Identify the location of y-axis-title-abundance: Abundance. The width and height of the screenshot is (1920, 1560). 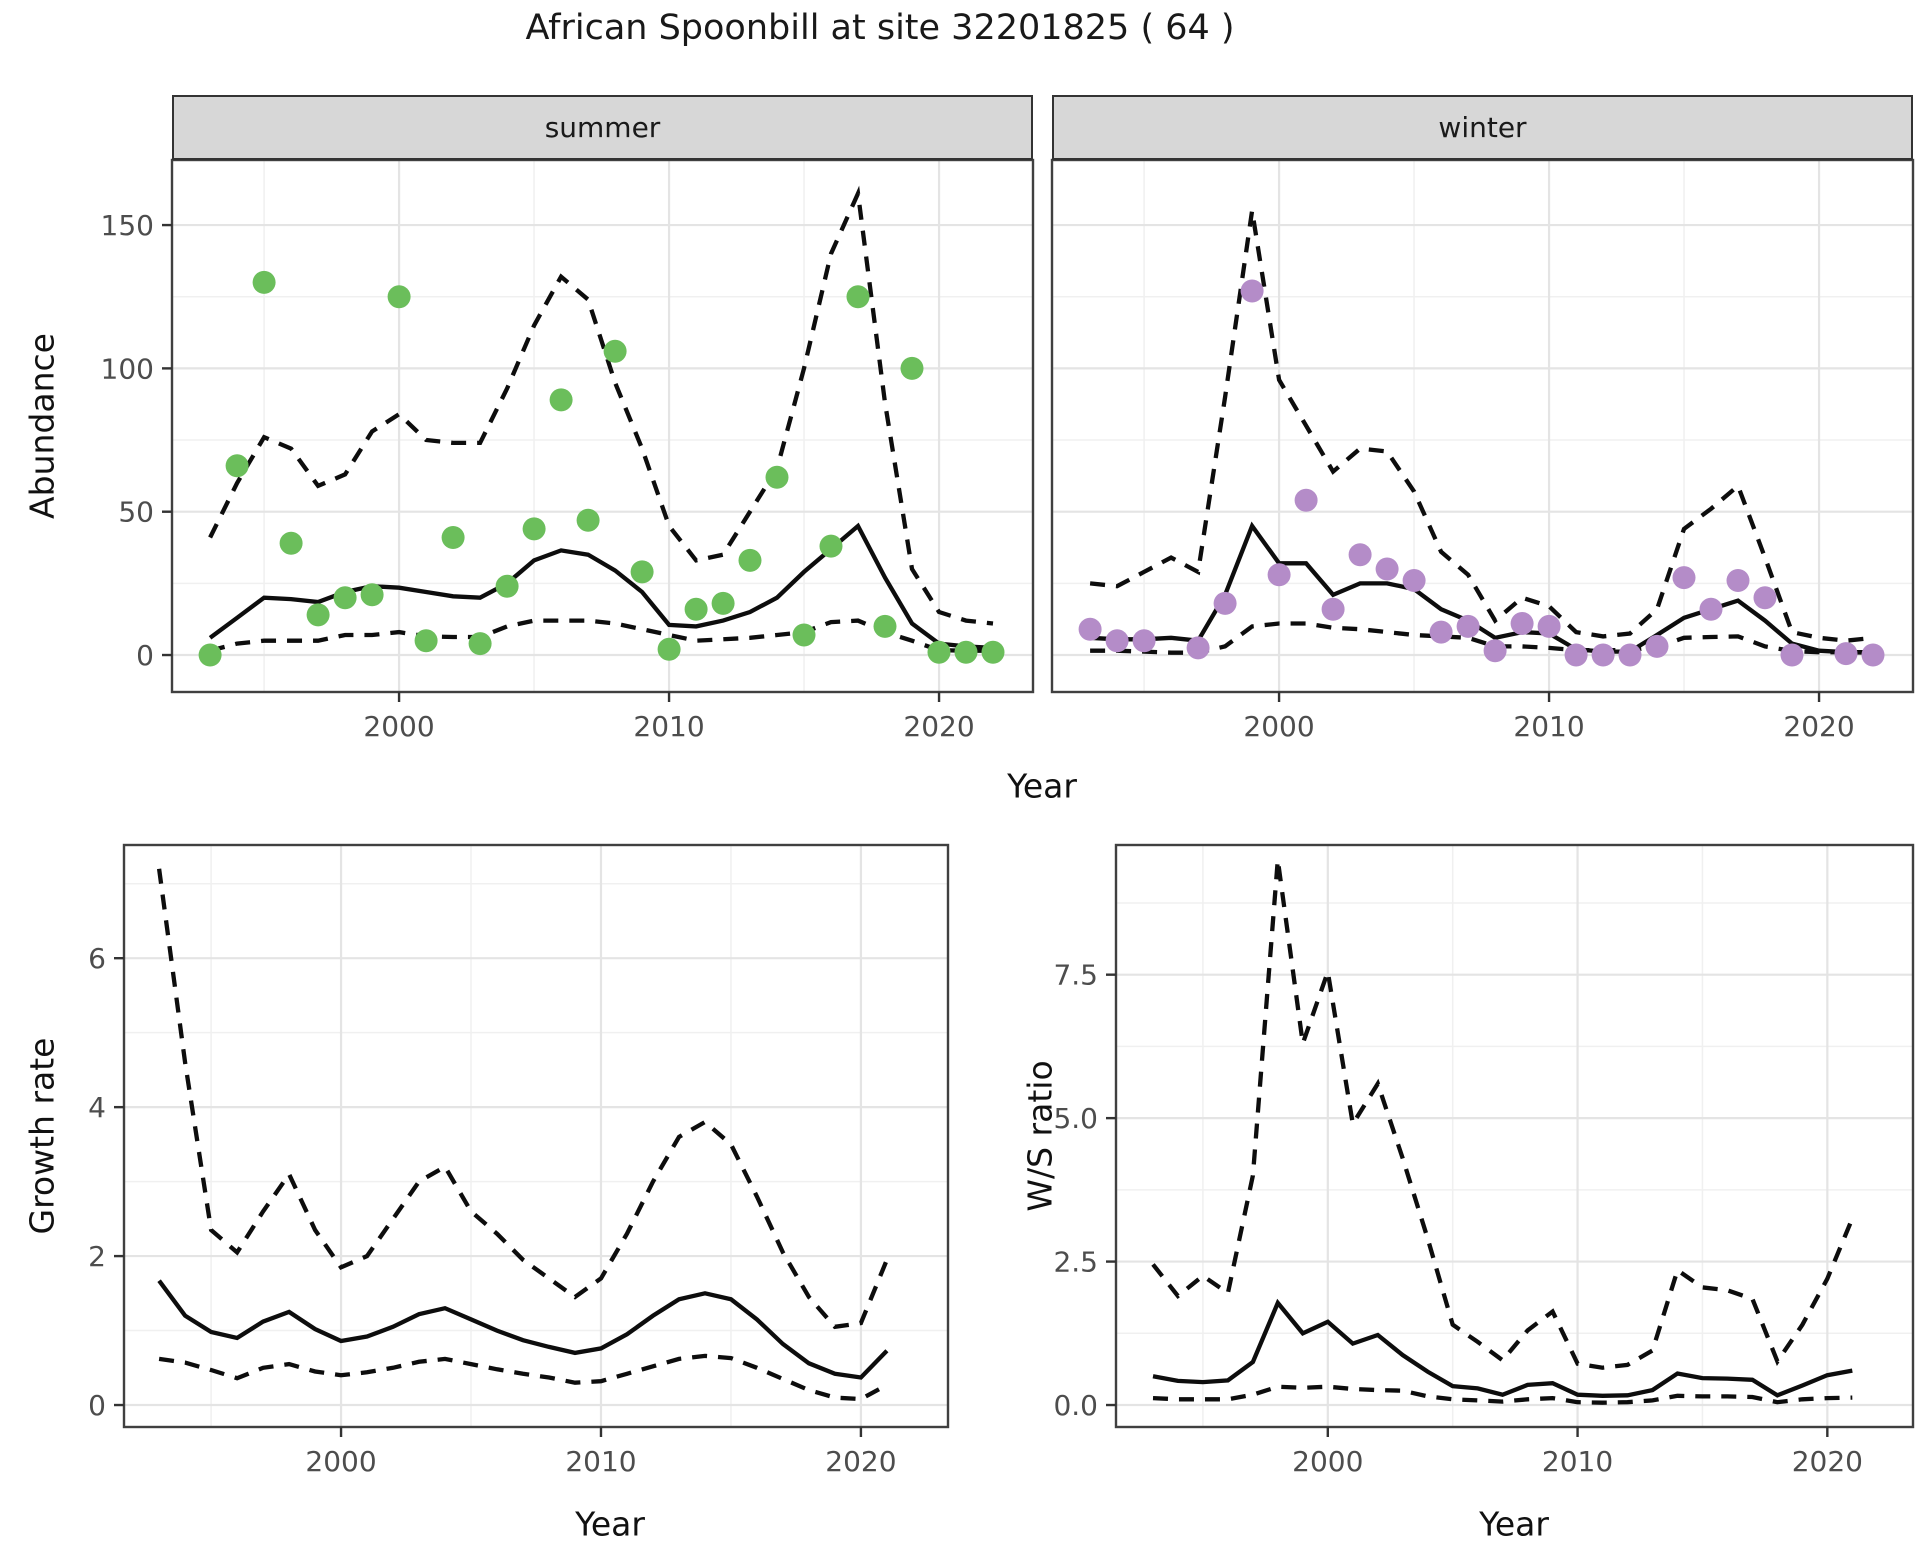
(42, 426).